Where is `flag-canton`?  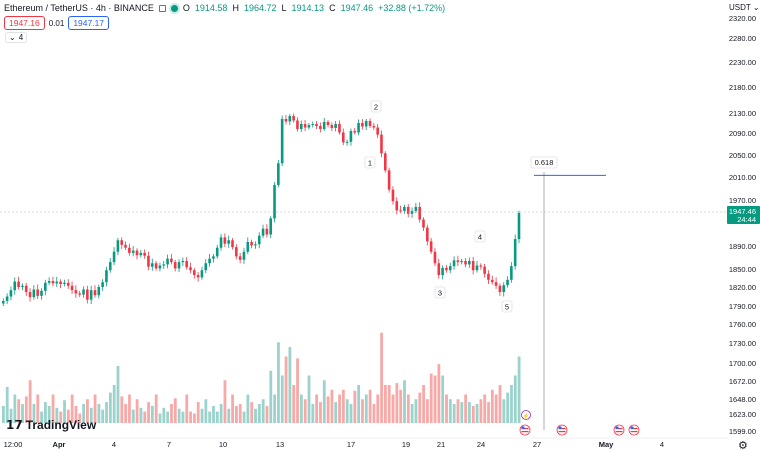 flag-canton is located at coordinates (632, 427).